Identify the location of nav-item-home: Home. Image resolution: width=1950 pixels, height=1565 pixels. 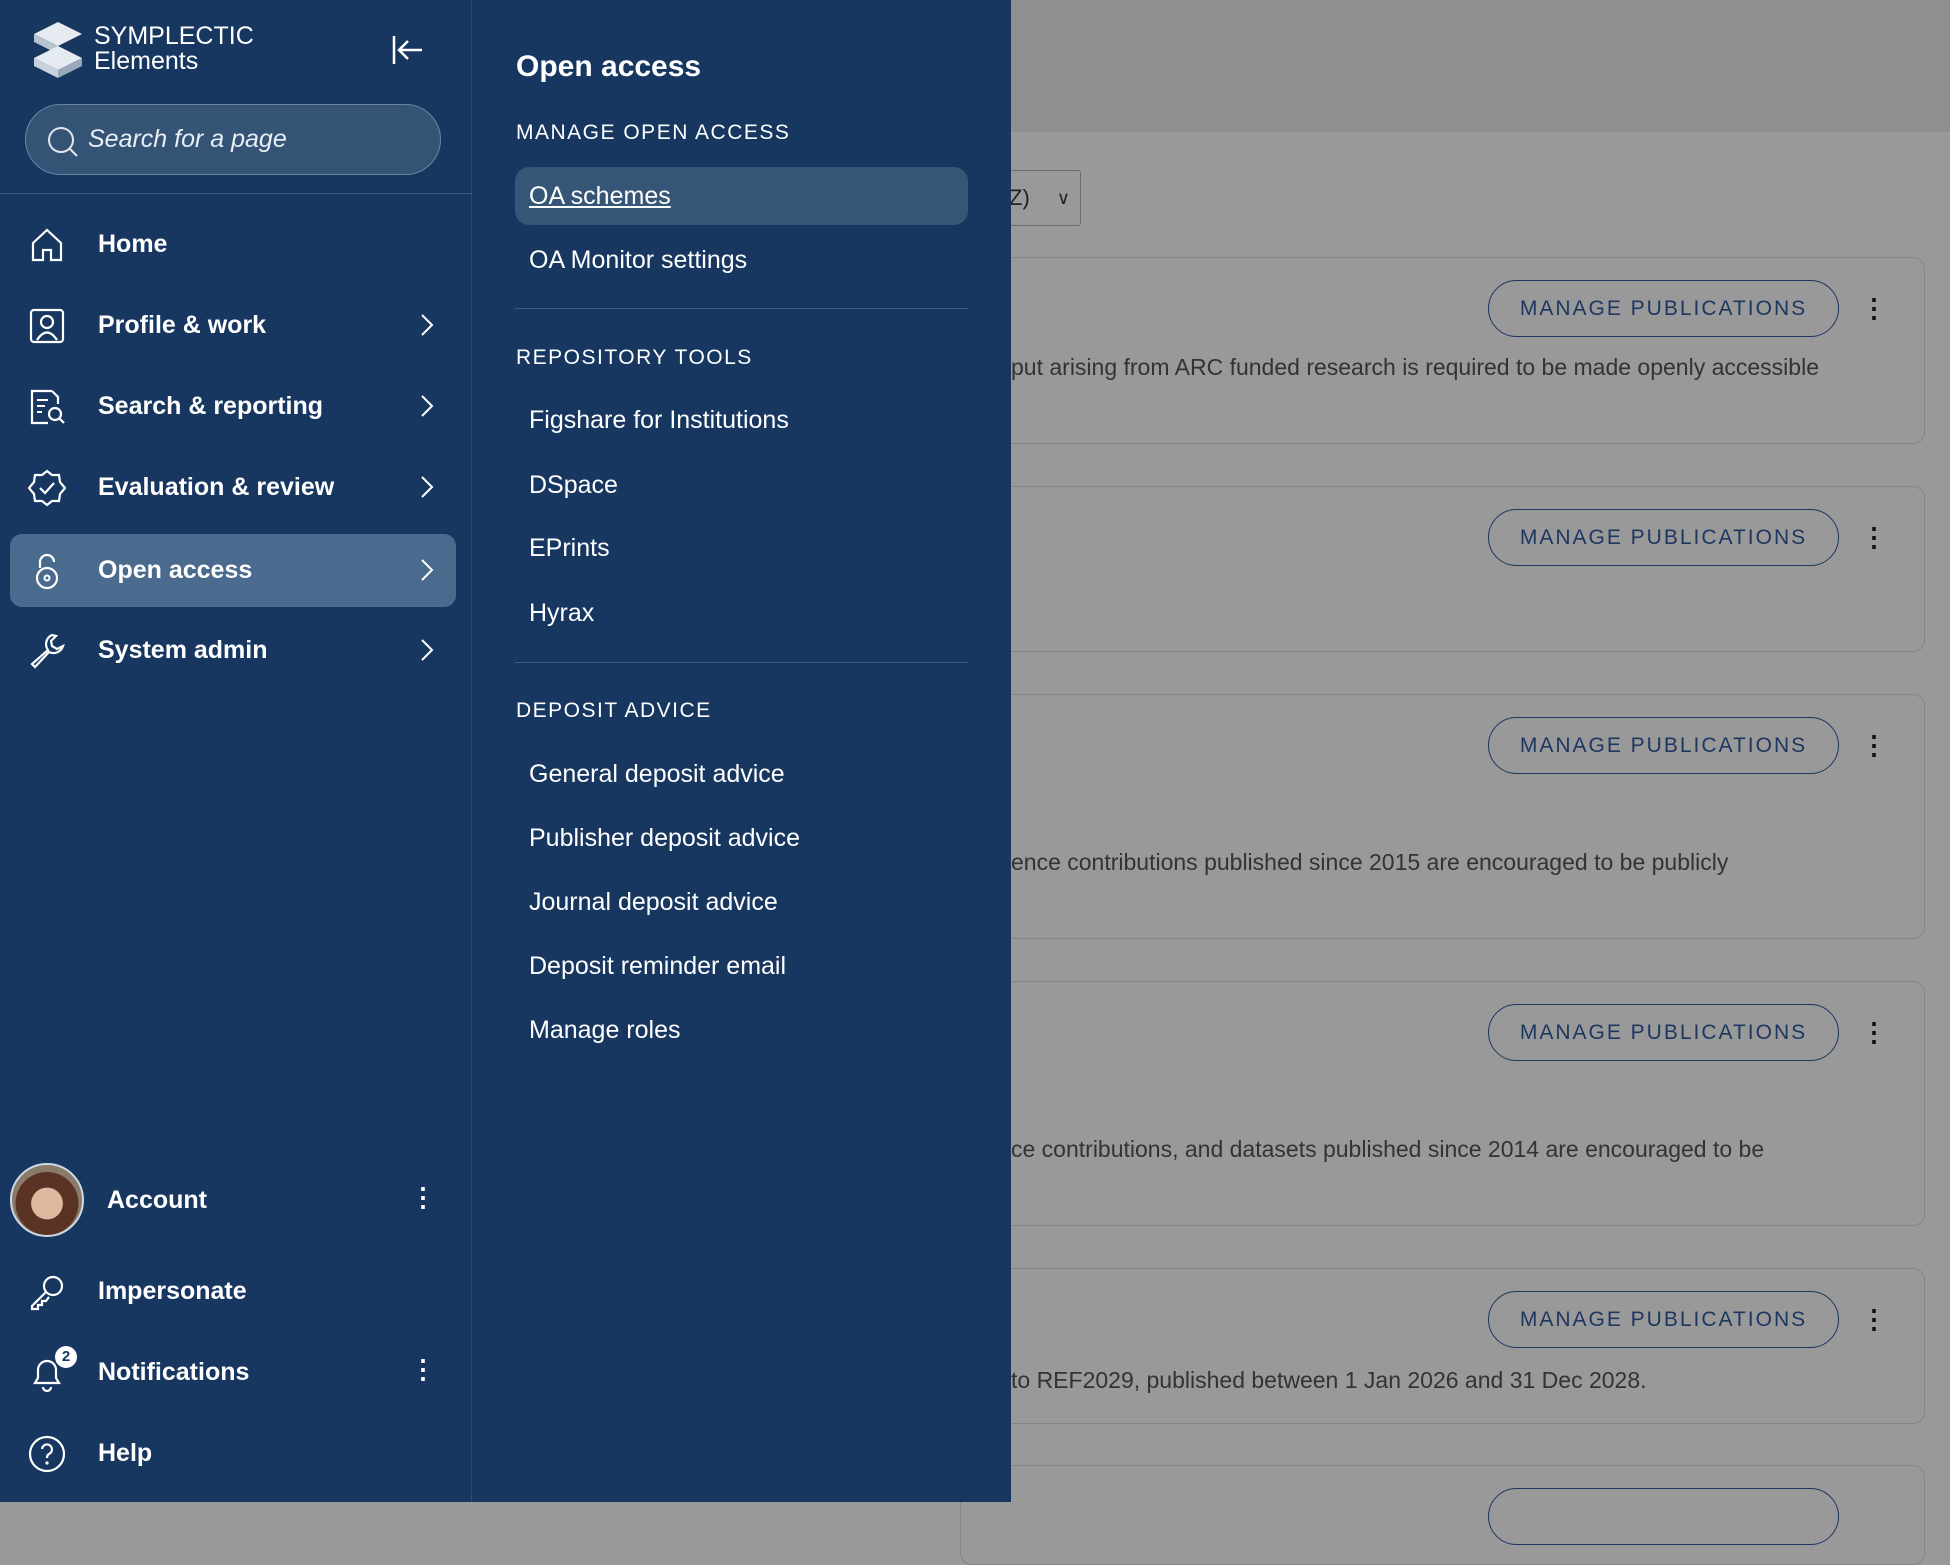
(233, 244).